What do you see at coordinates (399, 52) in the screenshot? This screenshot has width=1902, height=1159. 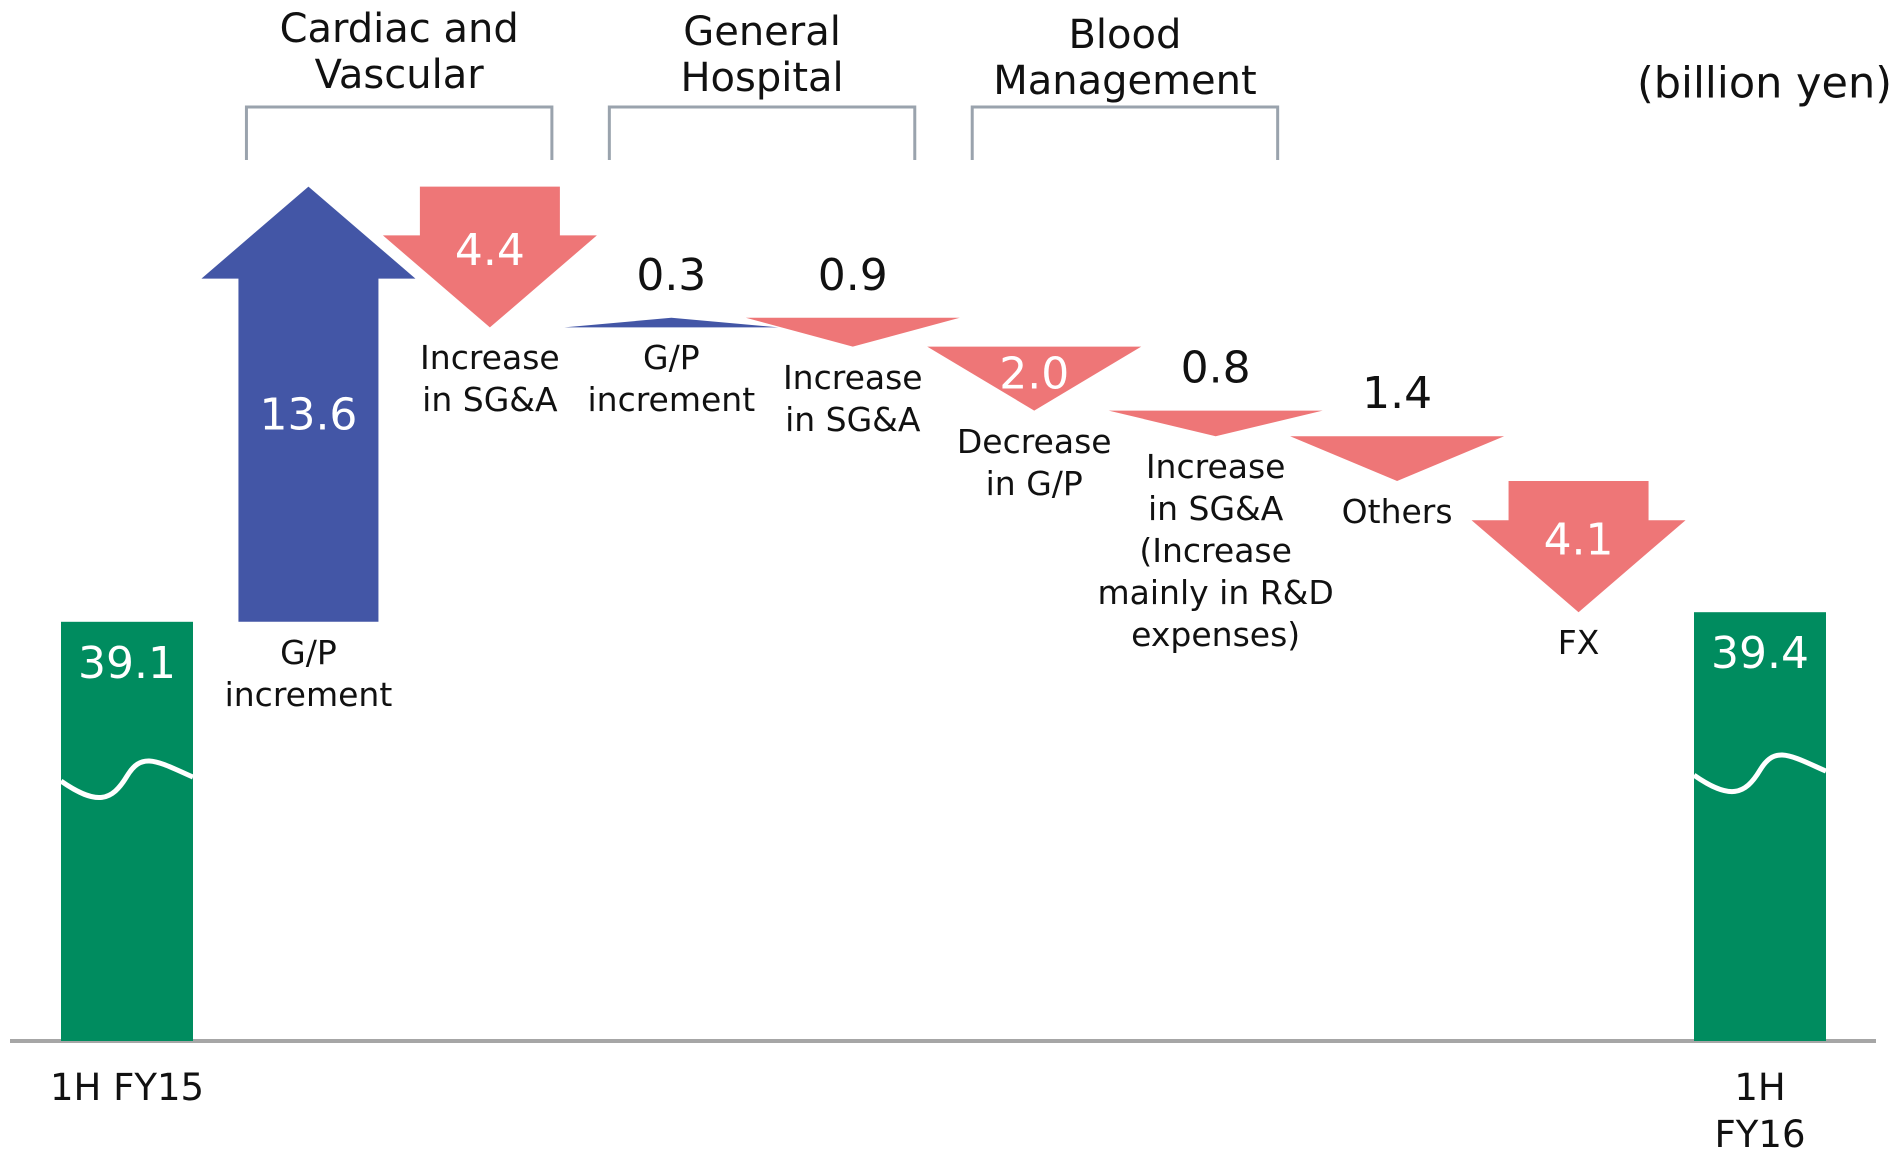 I see `group-label: Cardiac and Vascular` at bounding box center [399, 52].